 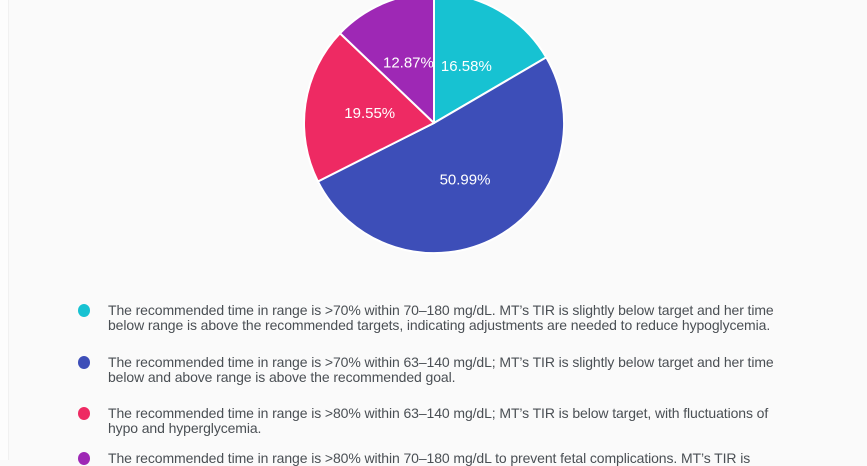 What do you see at coordinates (84, 362) in the screenshot?
I see `legend-bullet-blue-icon` at bounding box center [84, 362].